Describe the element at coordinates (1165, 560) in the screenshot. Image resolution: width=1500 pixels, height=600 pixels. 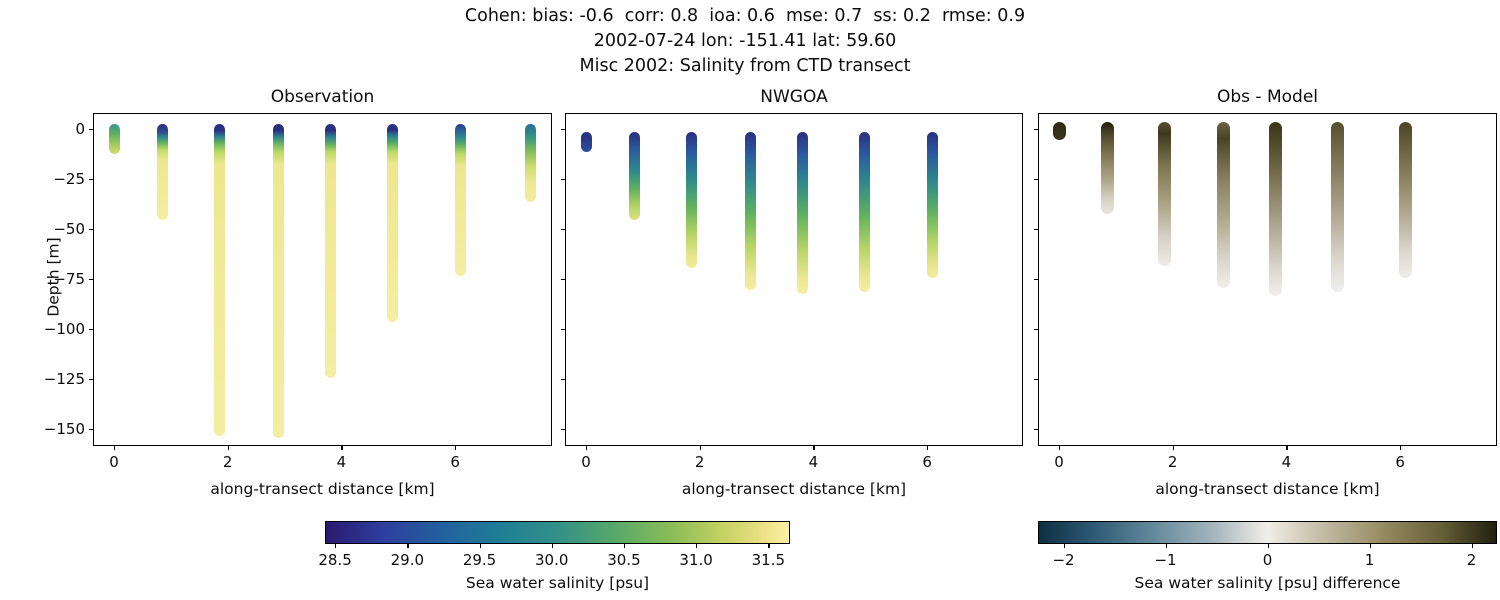
I see `colorbar-tick-label: −1` at that location.